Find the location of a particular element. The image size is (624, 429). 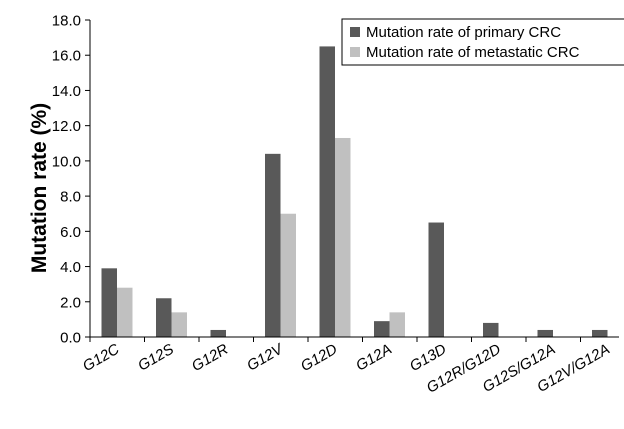

y-tick-label: 8.0 is located at coordinates (70, 197).